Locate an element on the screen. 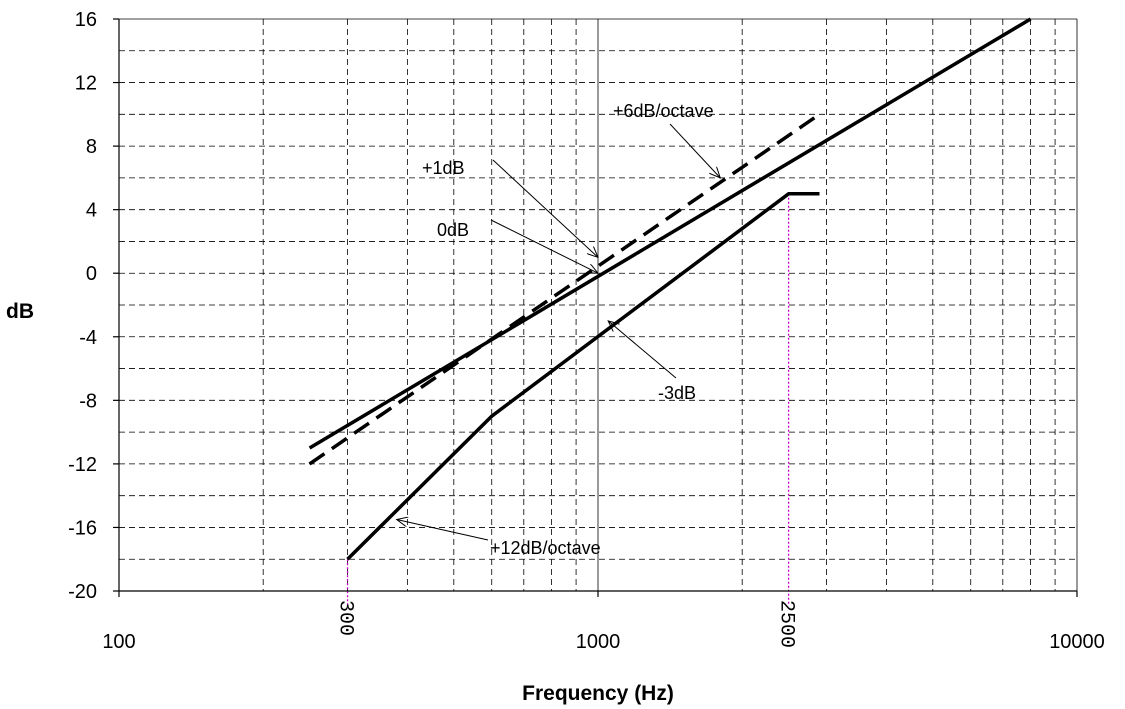 This screenshot has width=1125, height=709. y-tick-label: -4 is located at coordinates (88, 338).